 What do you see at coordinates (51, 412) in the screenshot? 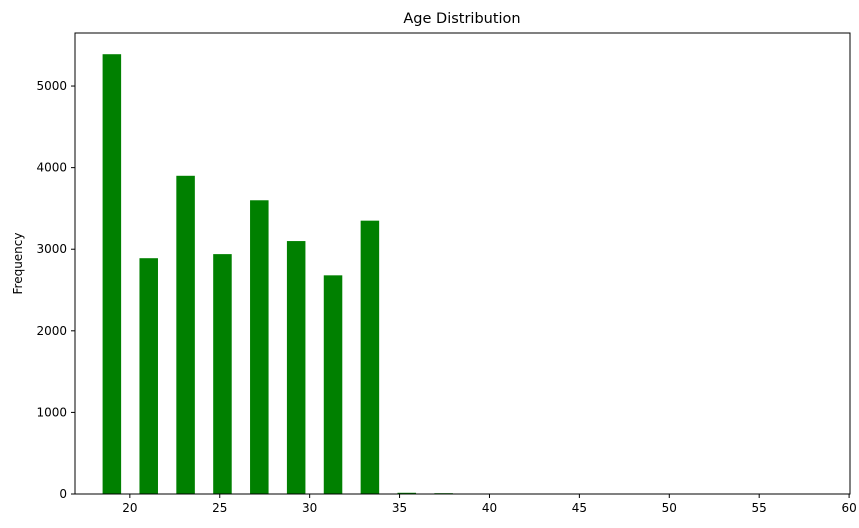
I see `y-tick-label-1000: 1000` at bounding box center [51, 412].